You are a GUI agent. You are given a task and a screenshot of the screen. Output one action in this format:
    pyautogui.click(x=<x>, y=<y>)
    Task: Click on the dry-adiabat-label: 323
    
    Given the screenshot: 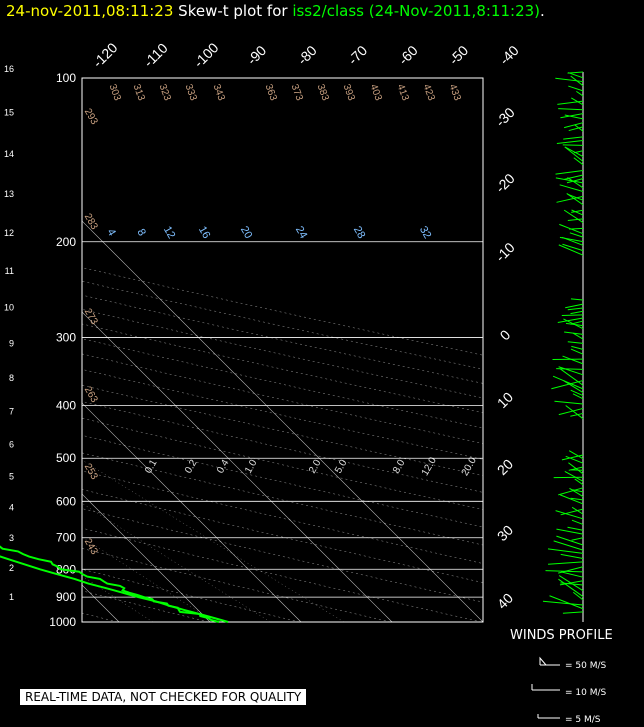 What is the action you would take?
    pyautogui.click(x=165, y=93)
    